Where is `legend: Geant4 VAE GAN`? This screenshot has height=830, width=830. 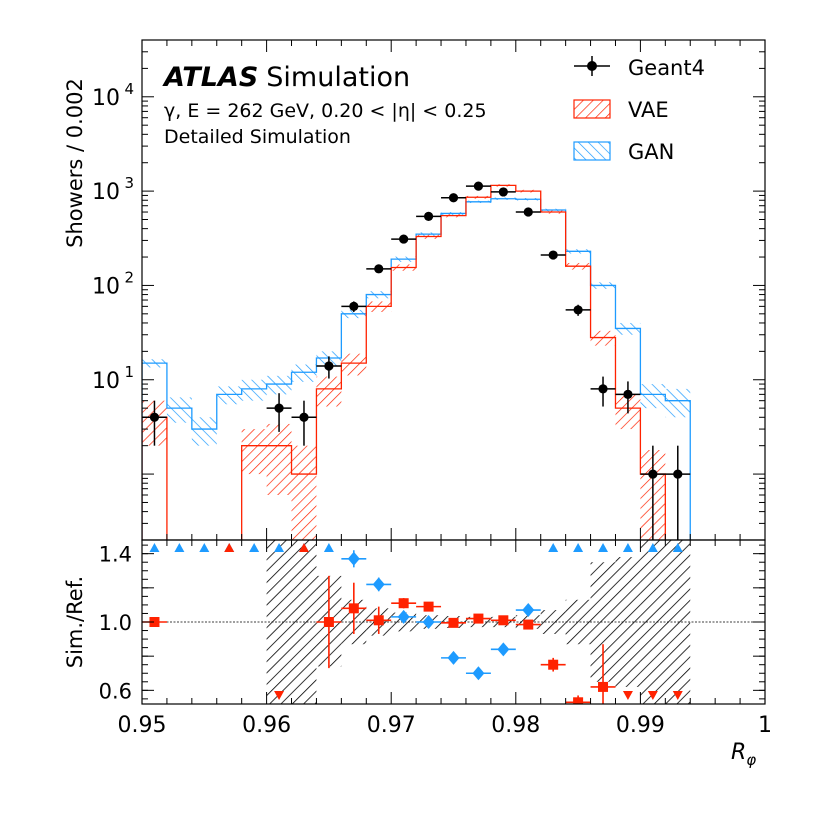 legend: Geant4 VAE GAN is located at coordinates (639, 110).